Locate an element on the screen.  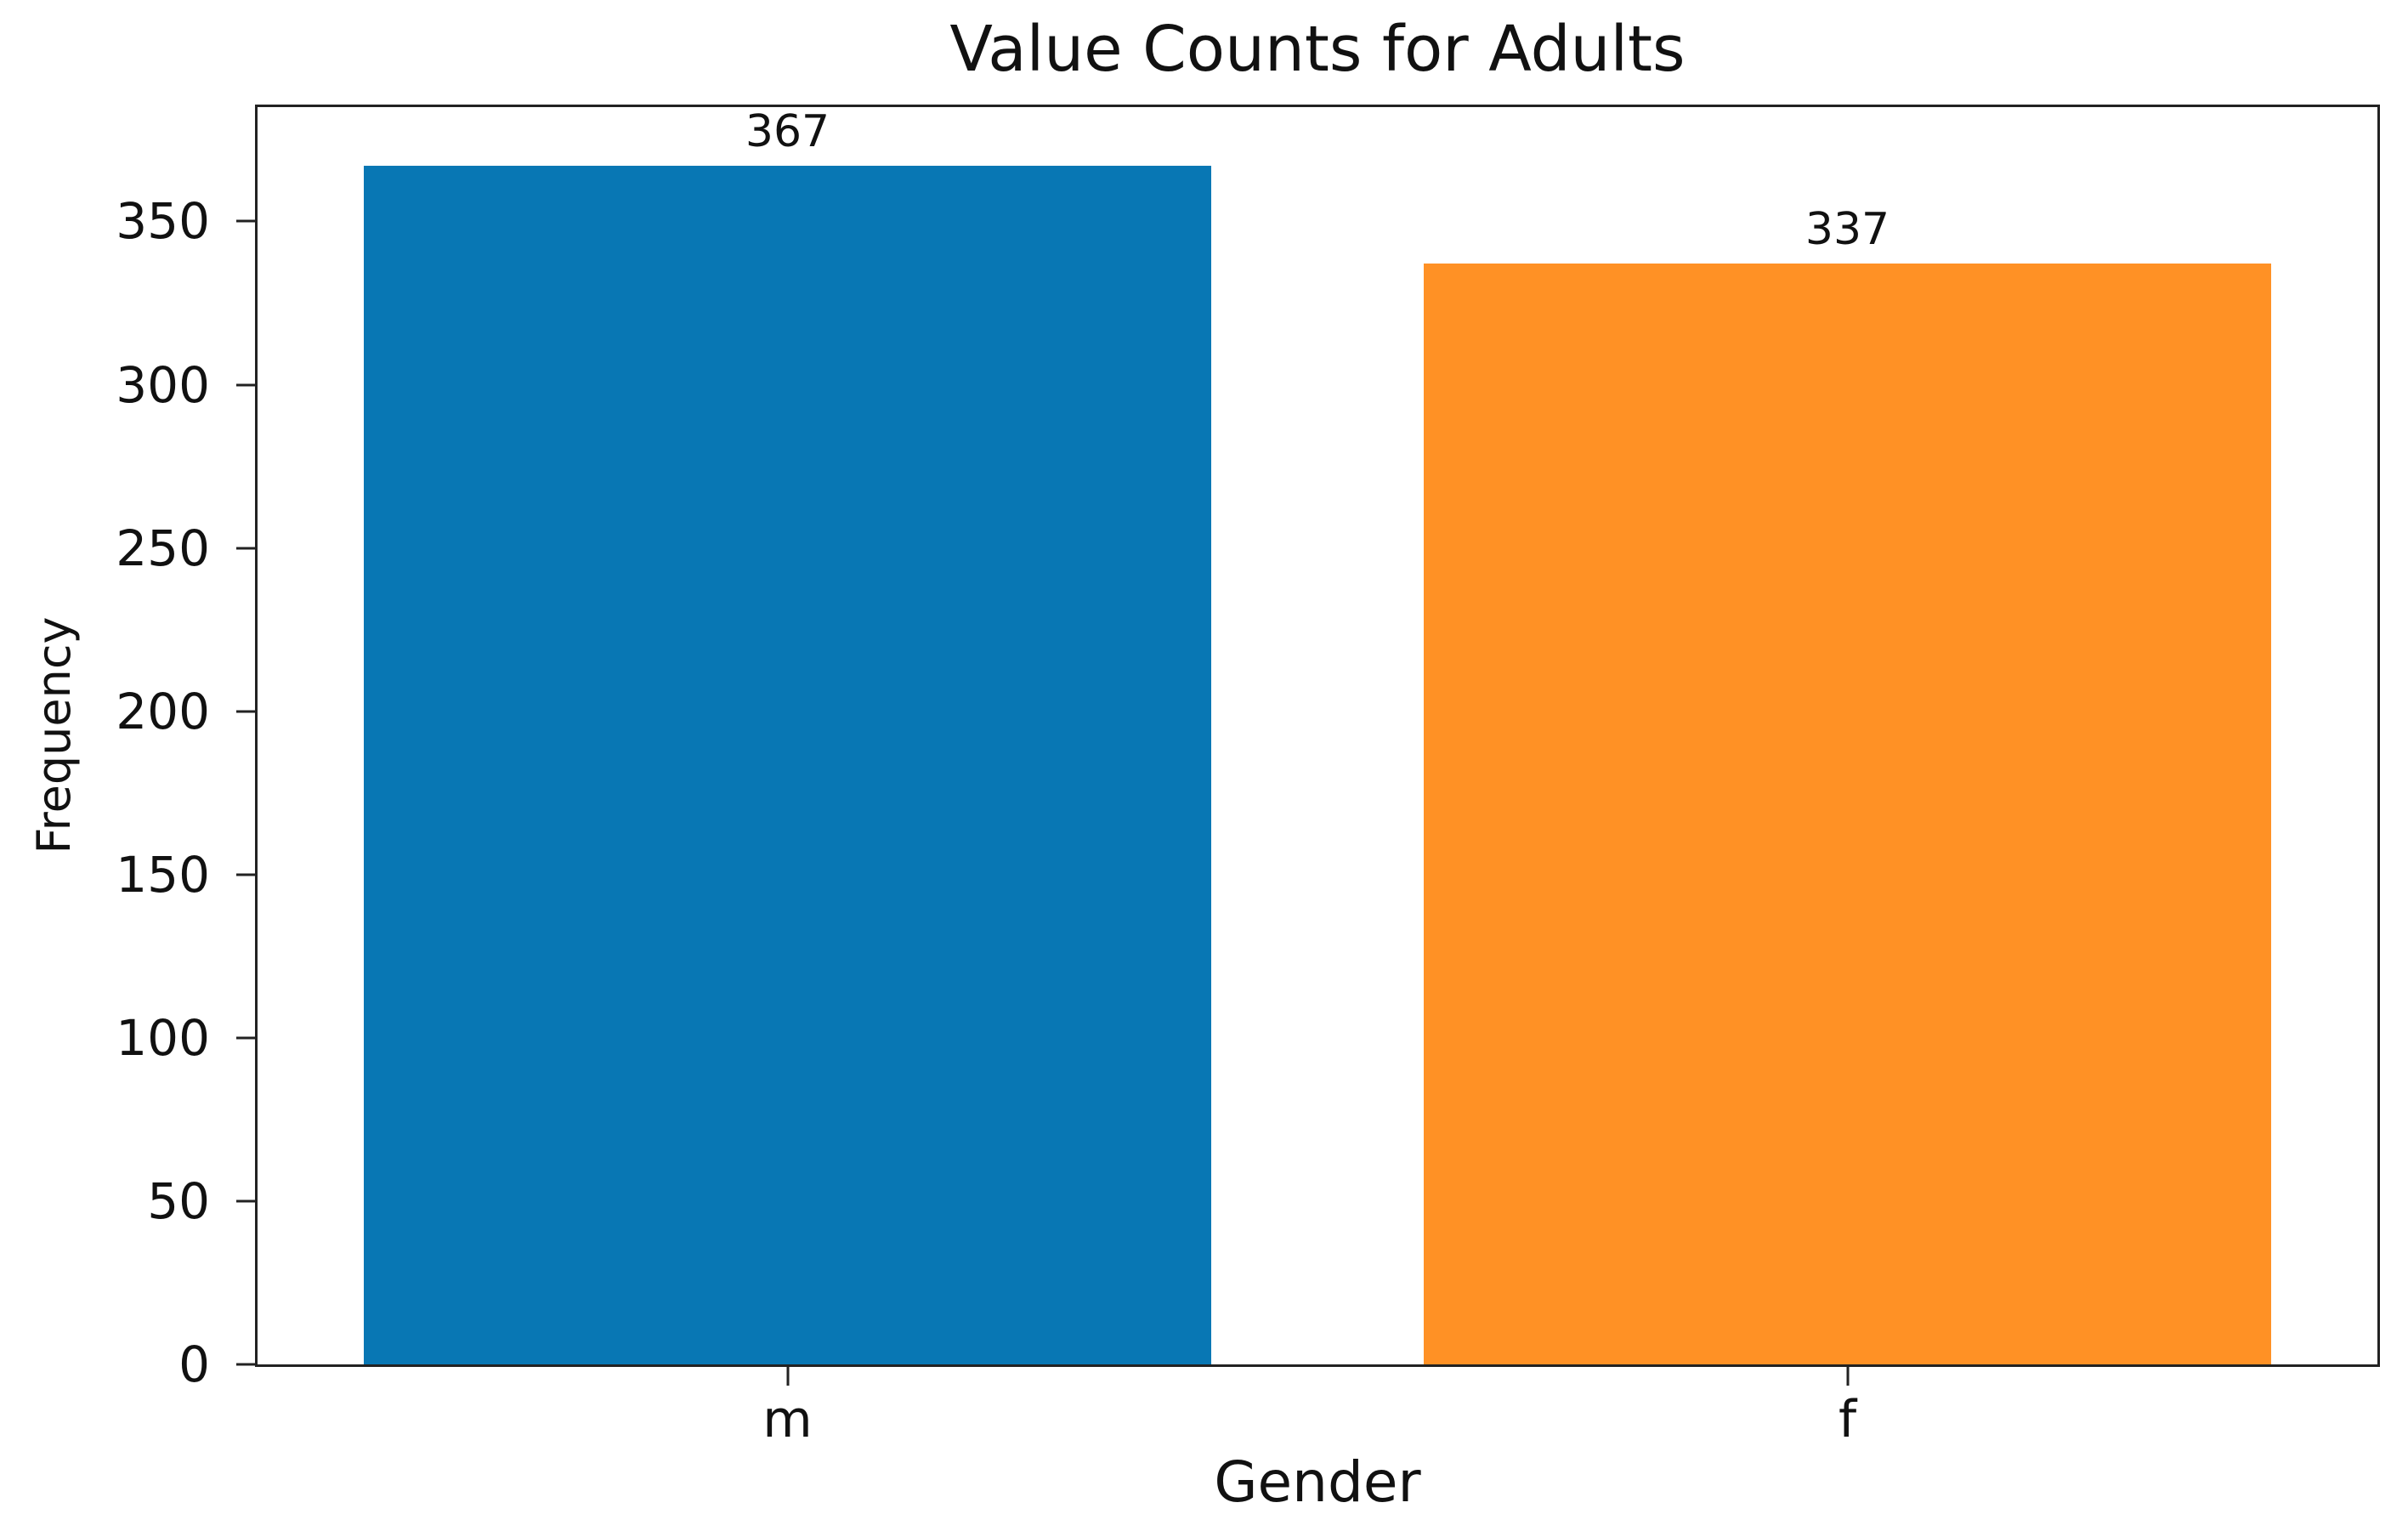
y-axis-tick-label: 300 is located at coordinates (163, 385).